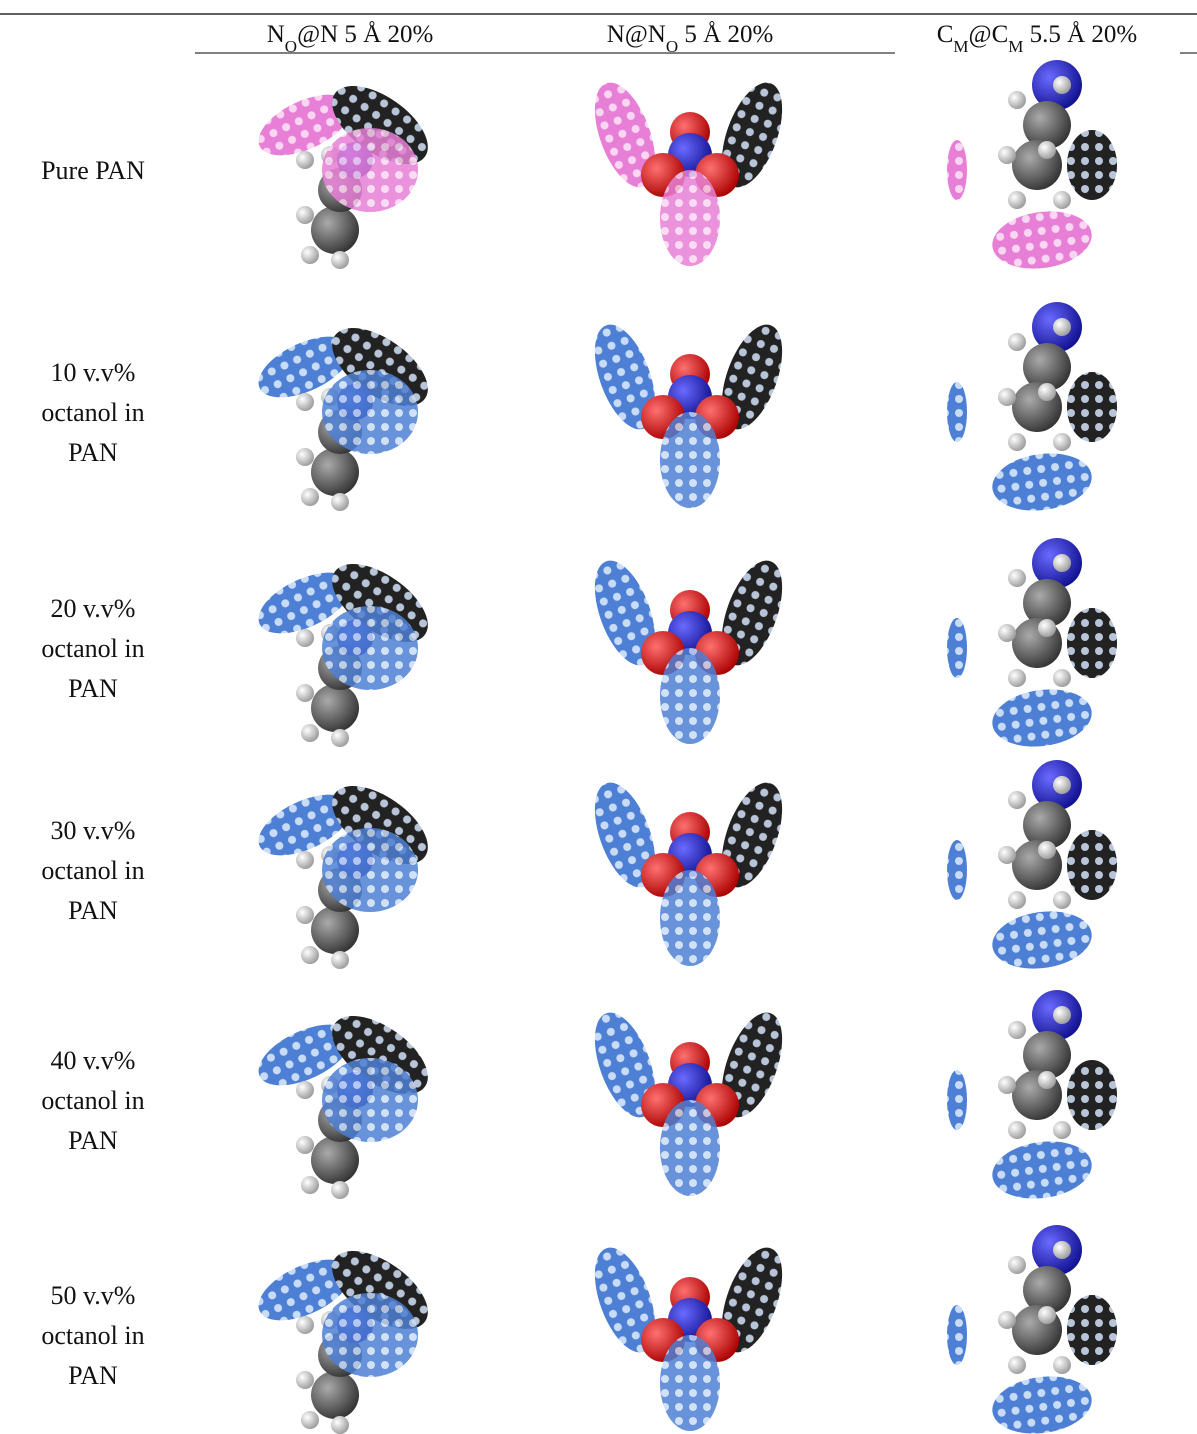 This screenshot has width=1197, height=1434. What do you see at coordinates (93, 372) in the screenshot?
I see `row-label: 10 v.v%` at bounding box center [93, 372].